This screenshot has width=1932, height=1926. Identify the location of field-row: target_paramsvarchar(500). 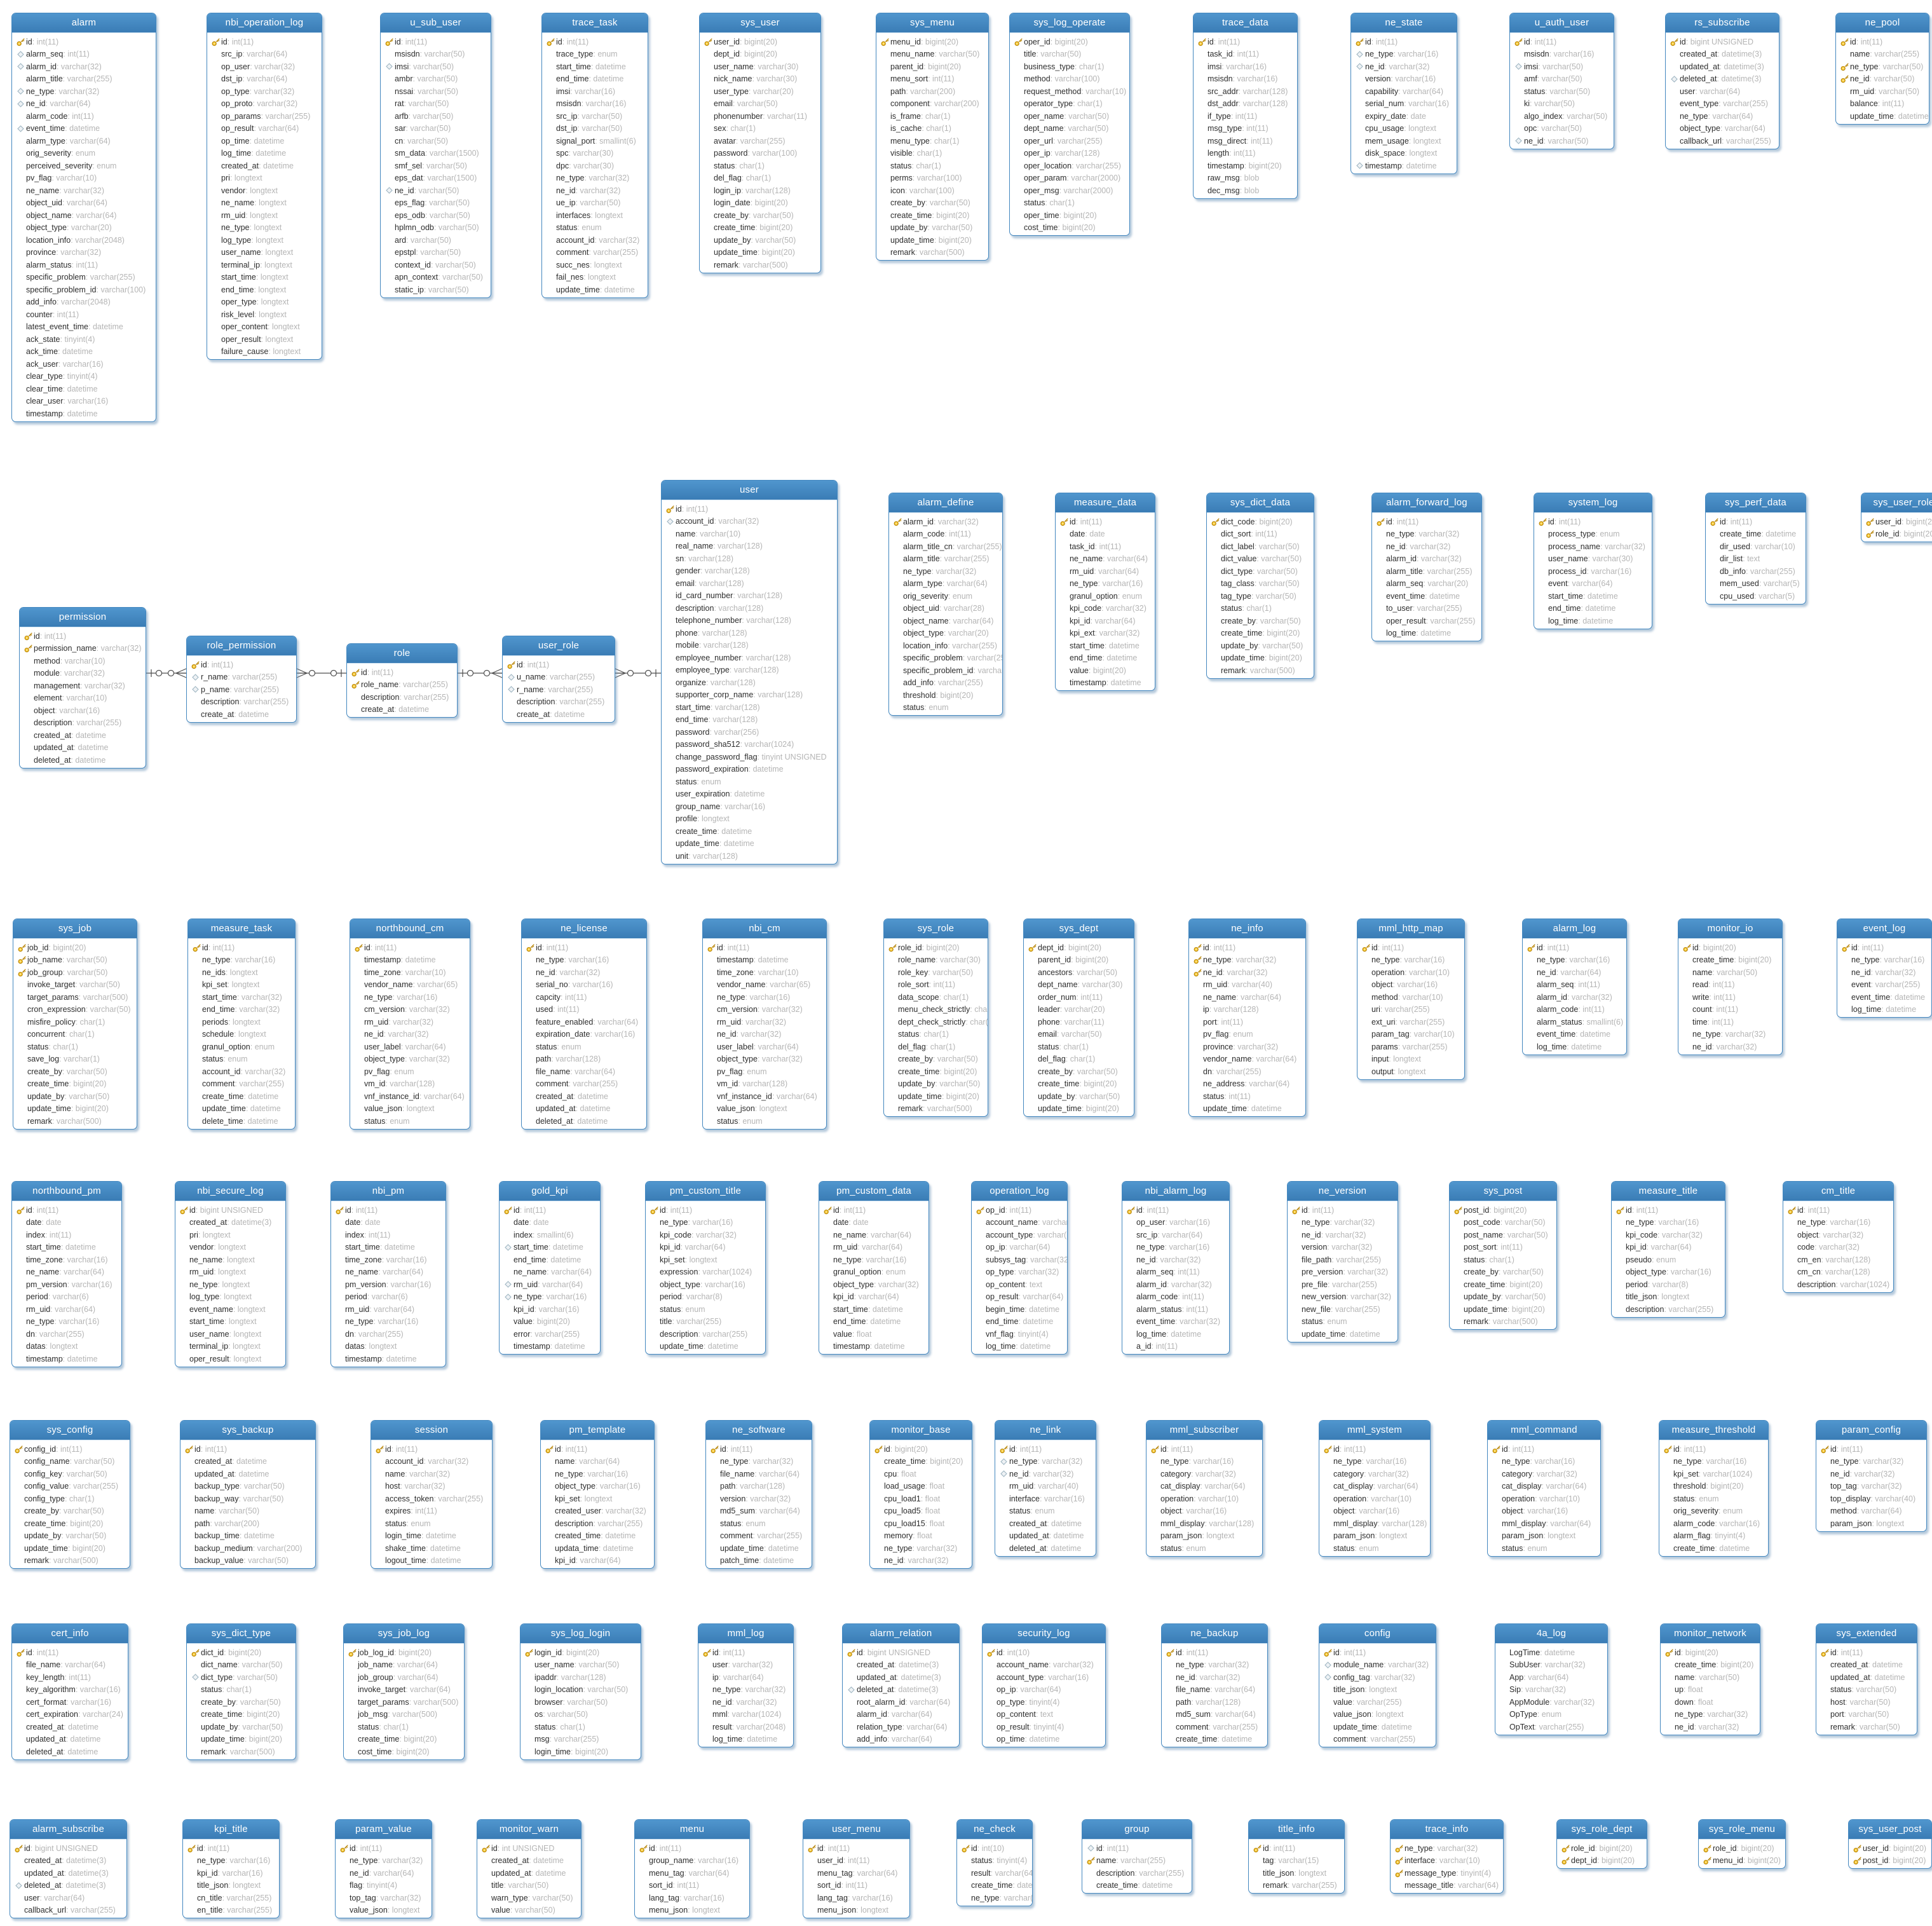
(404, 1702).